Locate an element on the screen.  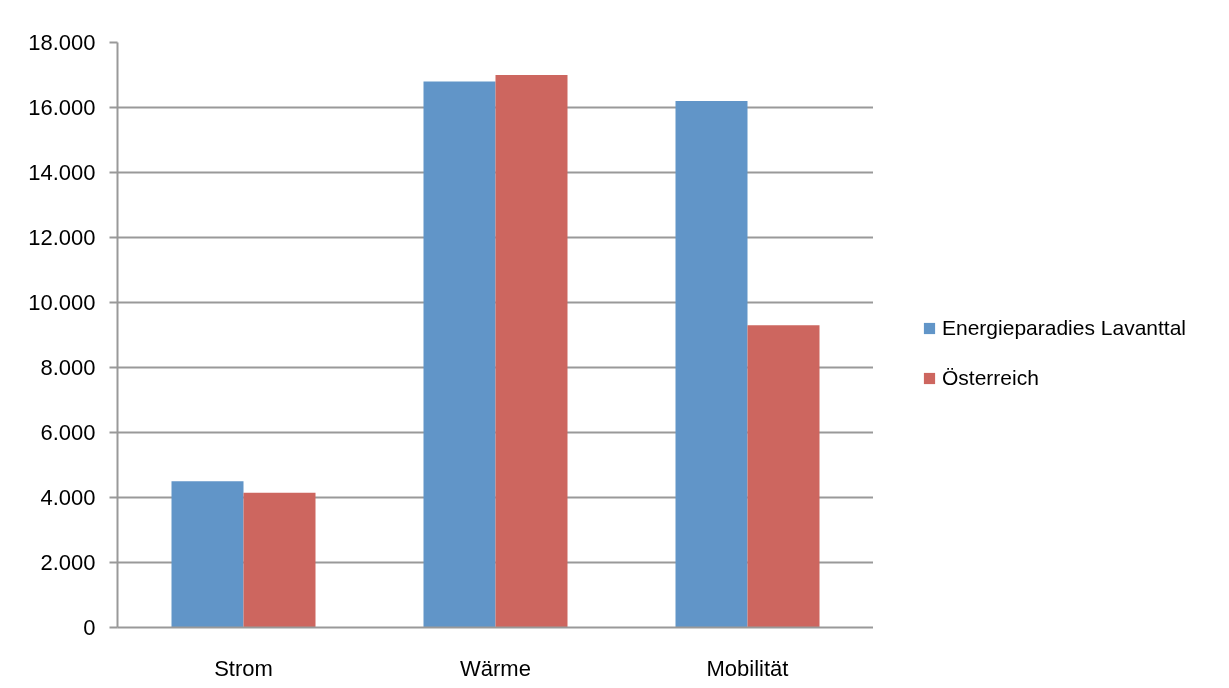
y-tick-label: 16.000 is located at coordinates (62, 107).